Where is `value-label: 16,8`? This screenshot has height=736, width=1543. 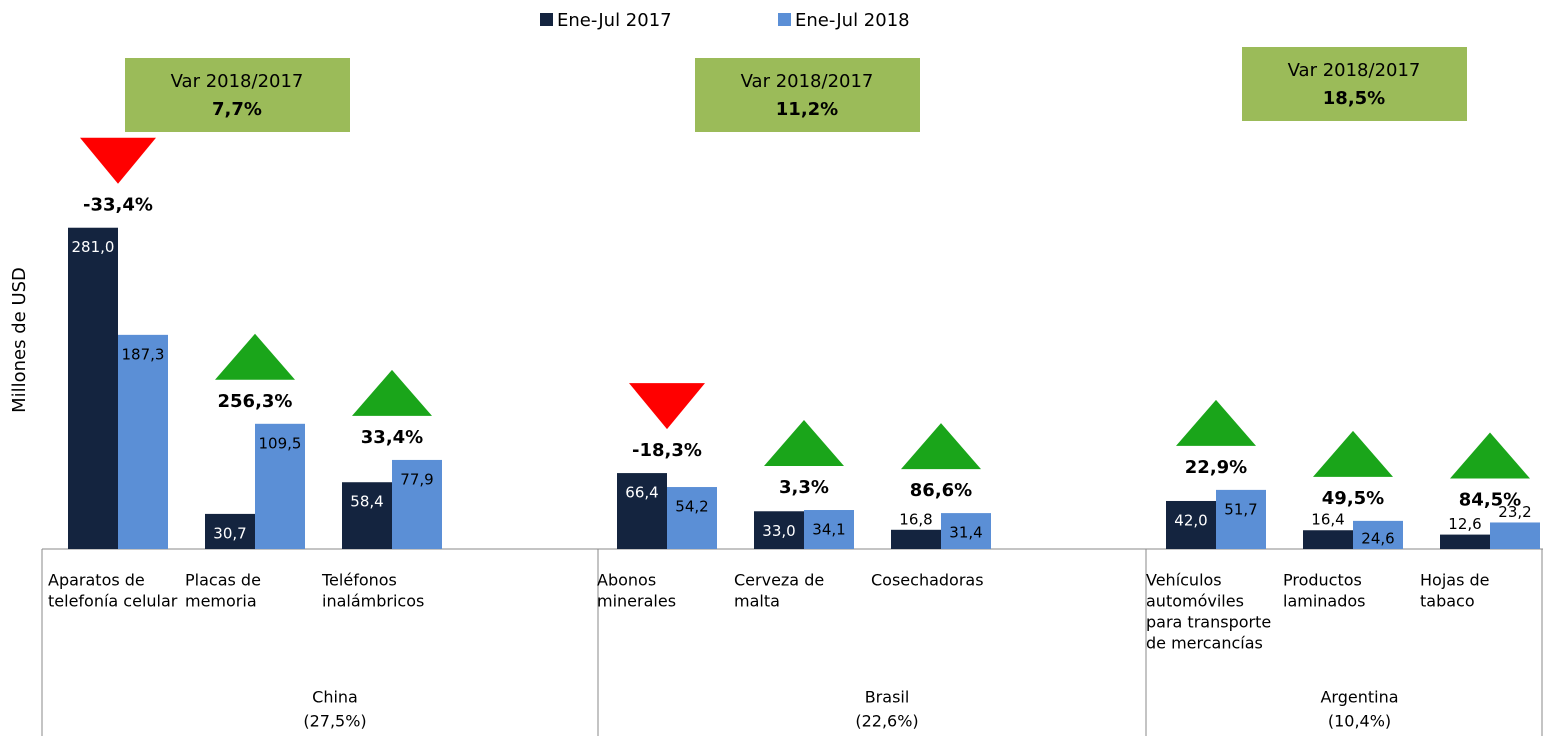
value-label: 16,8 is located at coordinates (915, 519).